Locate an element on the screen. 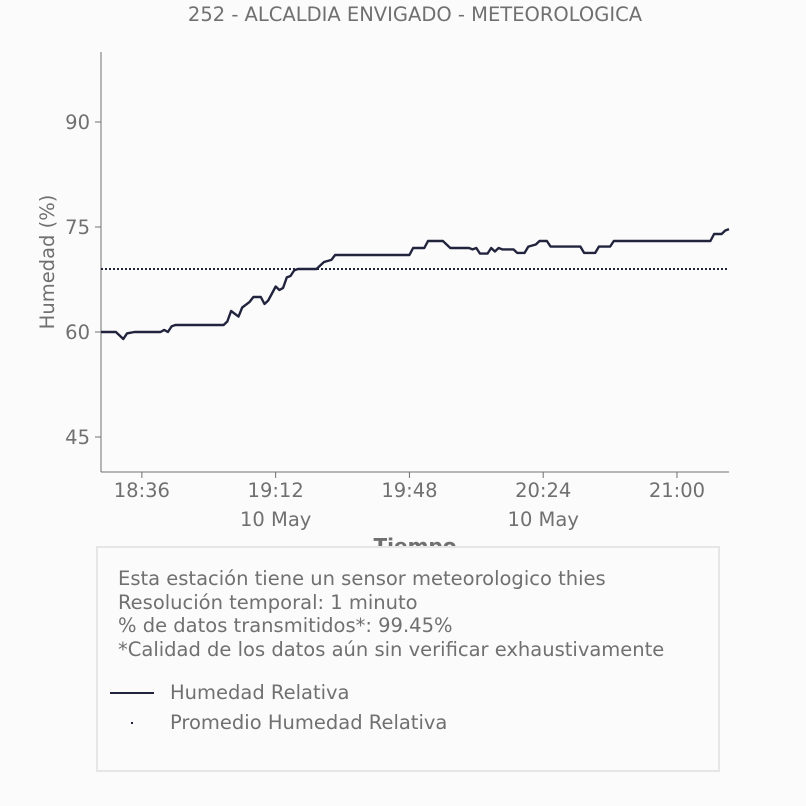 The width and height of the screenshot is (806, 806). legend-line-swatch is located at coordinates (132, 693).